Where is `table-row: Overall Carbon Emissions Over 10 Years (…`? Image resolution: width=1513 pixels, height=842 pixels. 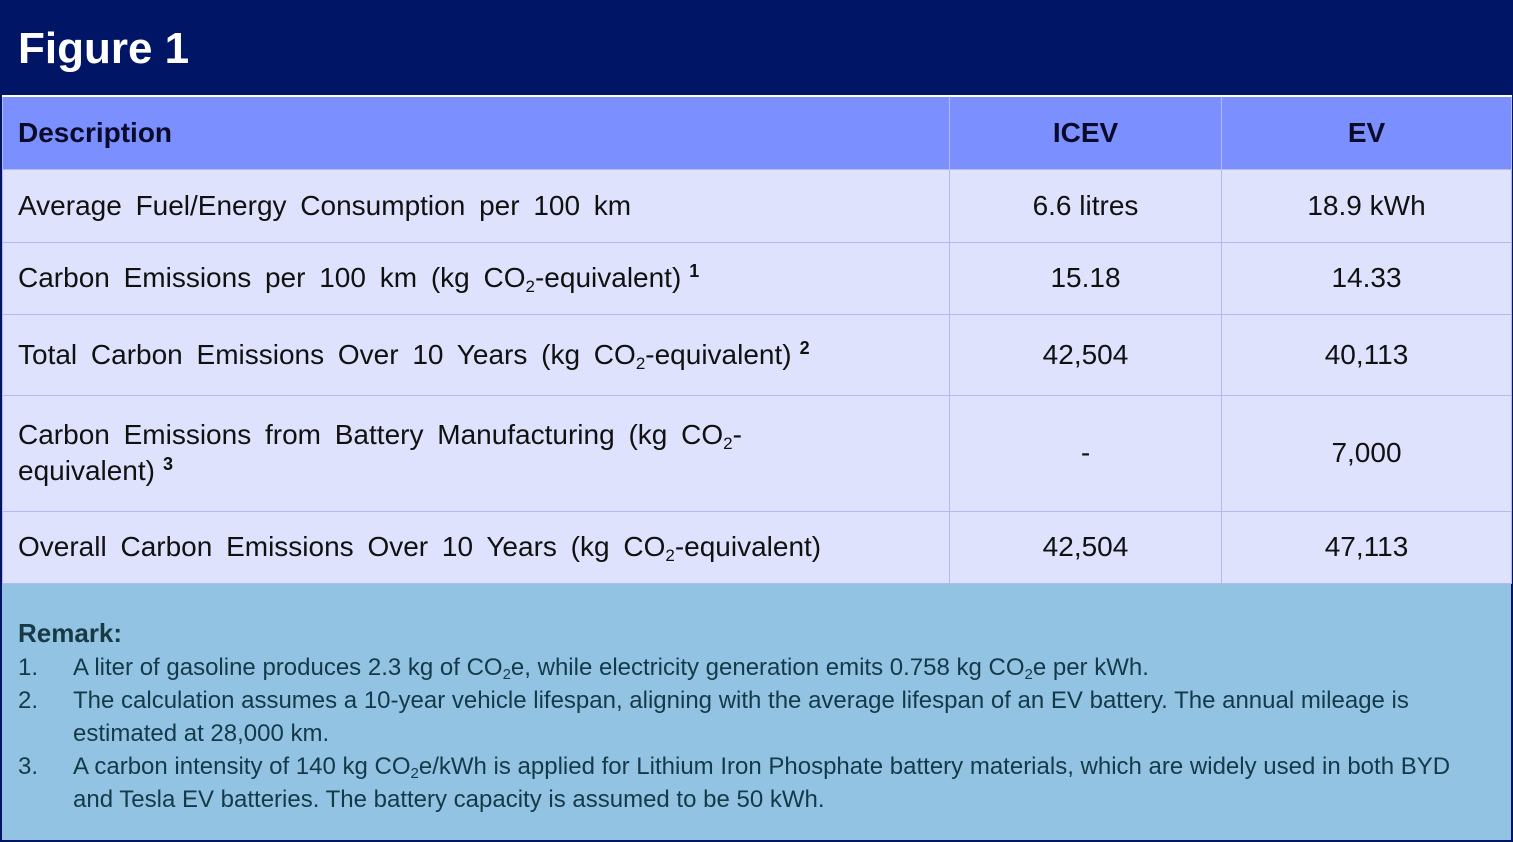
table-row: Overall Carbon Emissions Over 10 Years (… is located at coordinates (757, 547).